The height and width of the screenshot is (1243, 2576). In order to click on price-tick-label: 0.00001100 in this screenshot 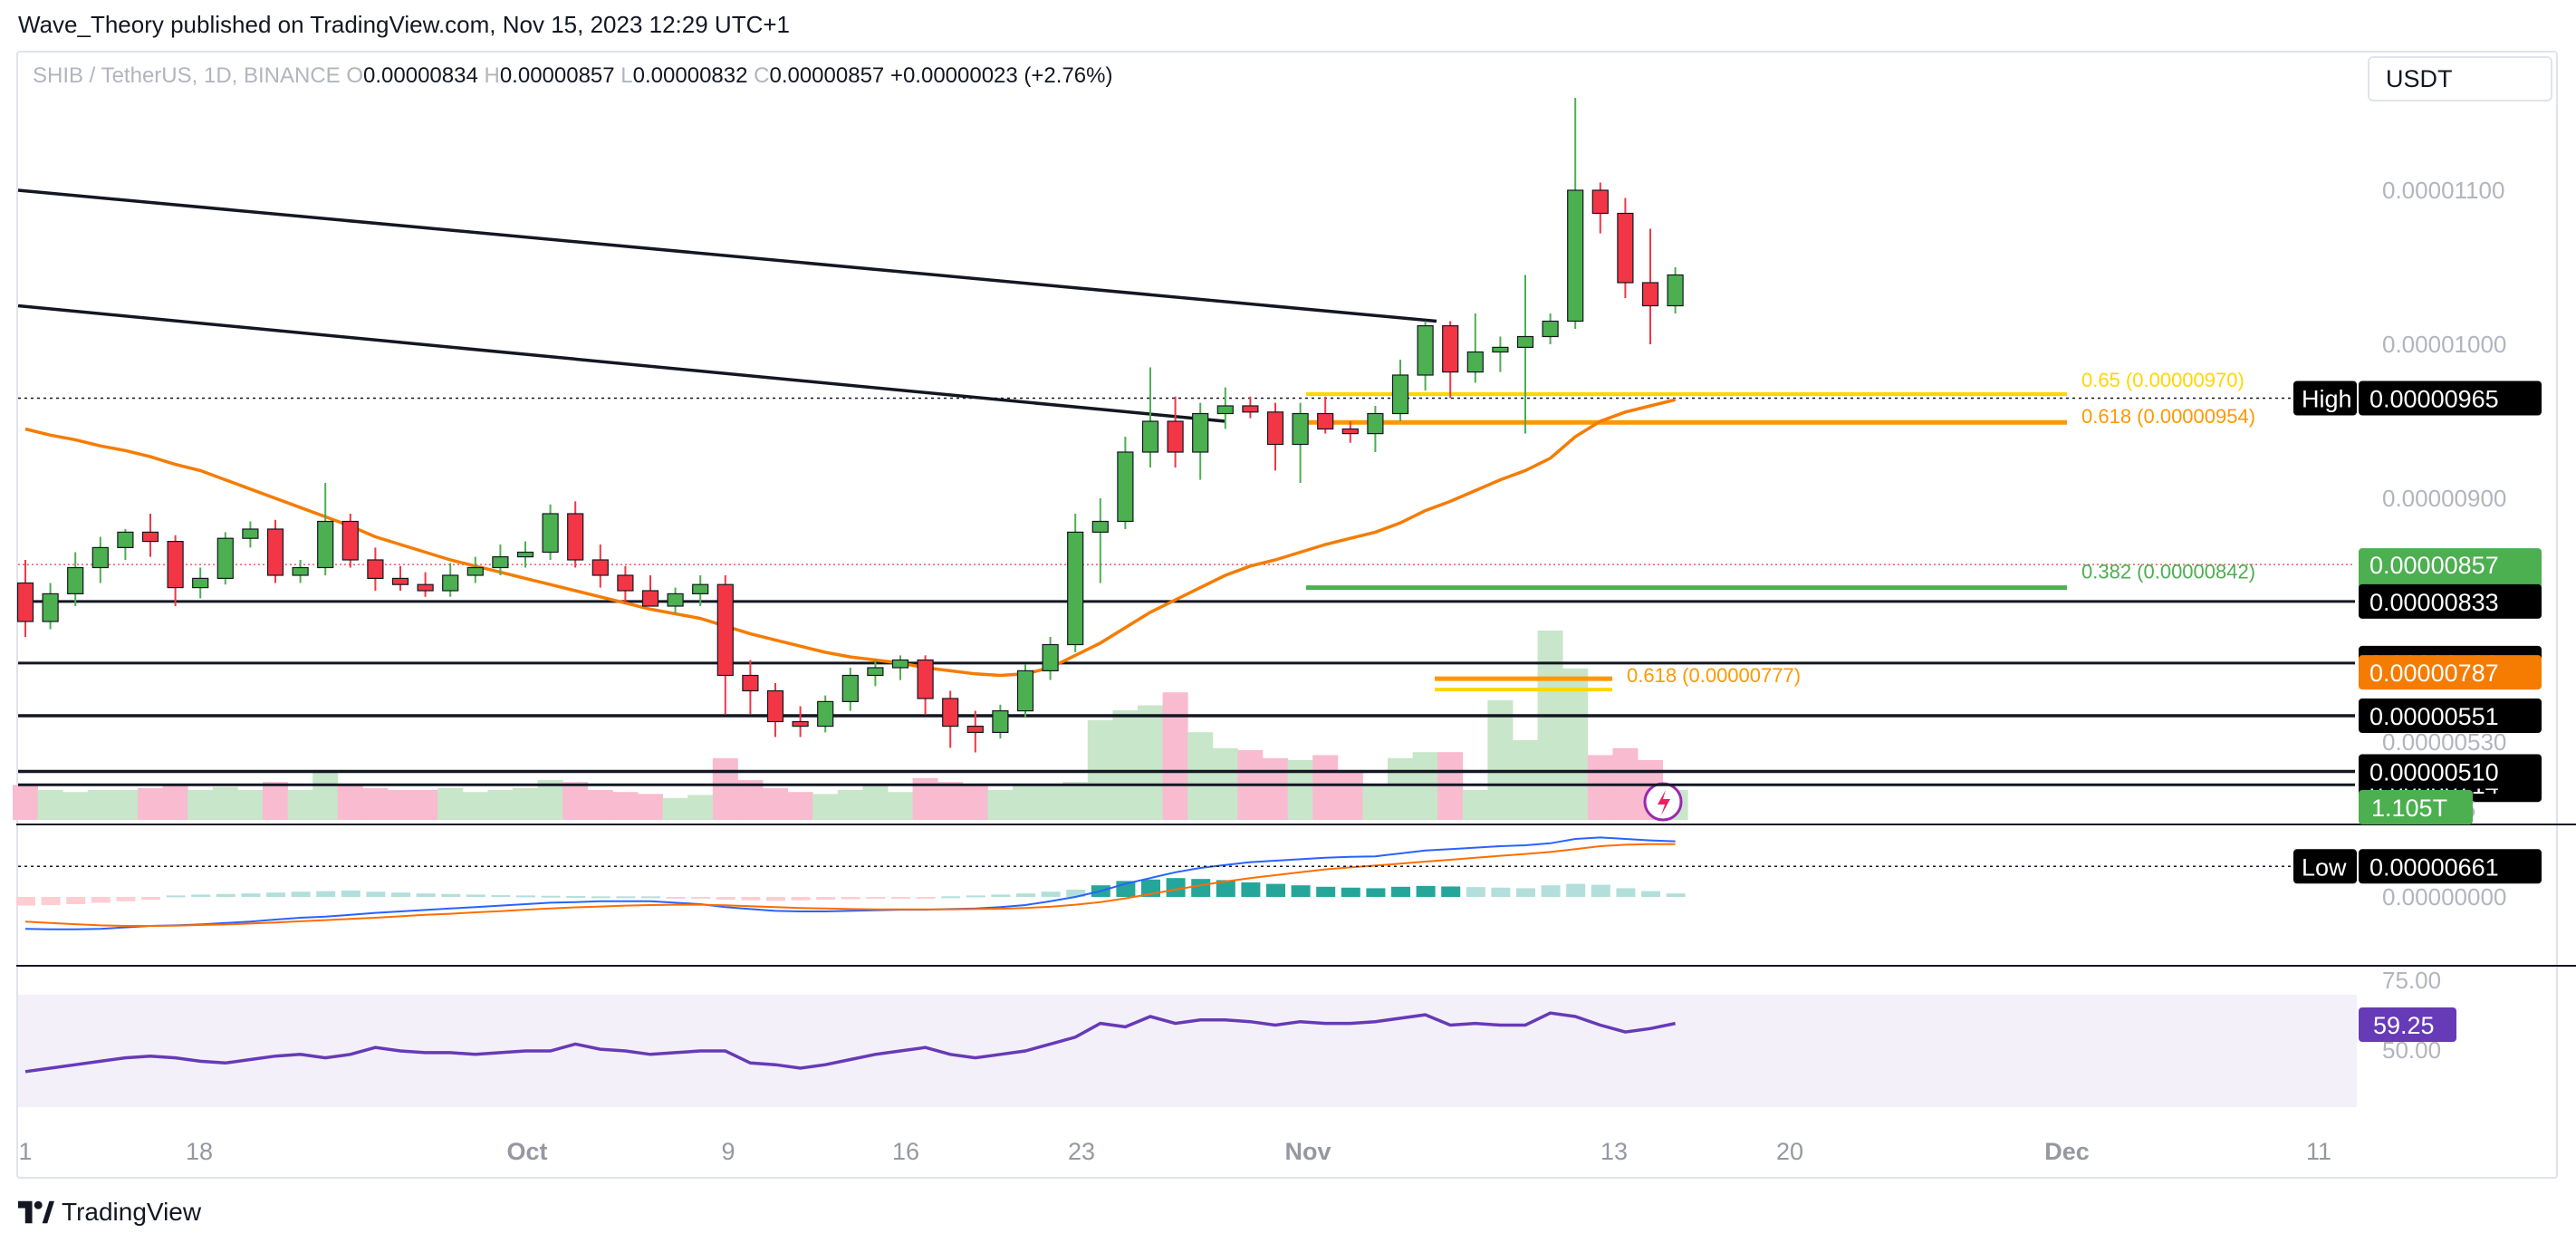, I will do `click(2443, 190)`.